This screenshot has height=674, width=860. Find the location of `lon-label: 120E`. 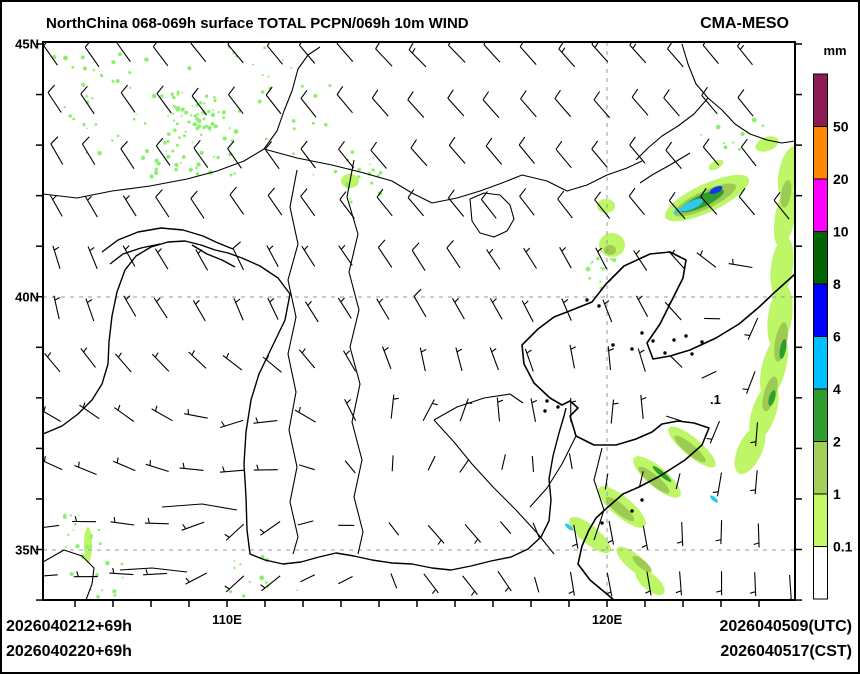

lon-label: 120E is located at coordinates (607, 619).